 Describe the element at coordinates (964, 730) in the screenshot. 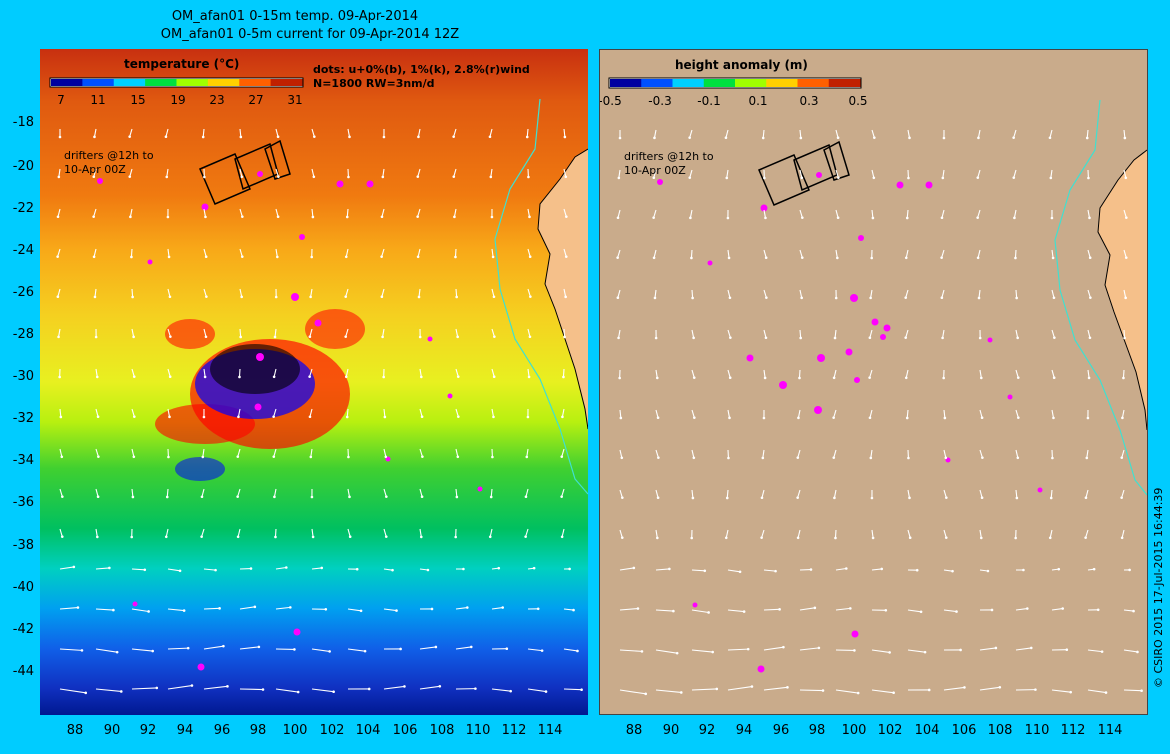

I see `longitude-label: 106` at that location.